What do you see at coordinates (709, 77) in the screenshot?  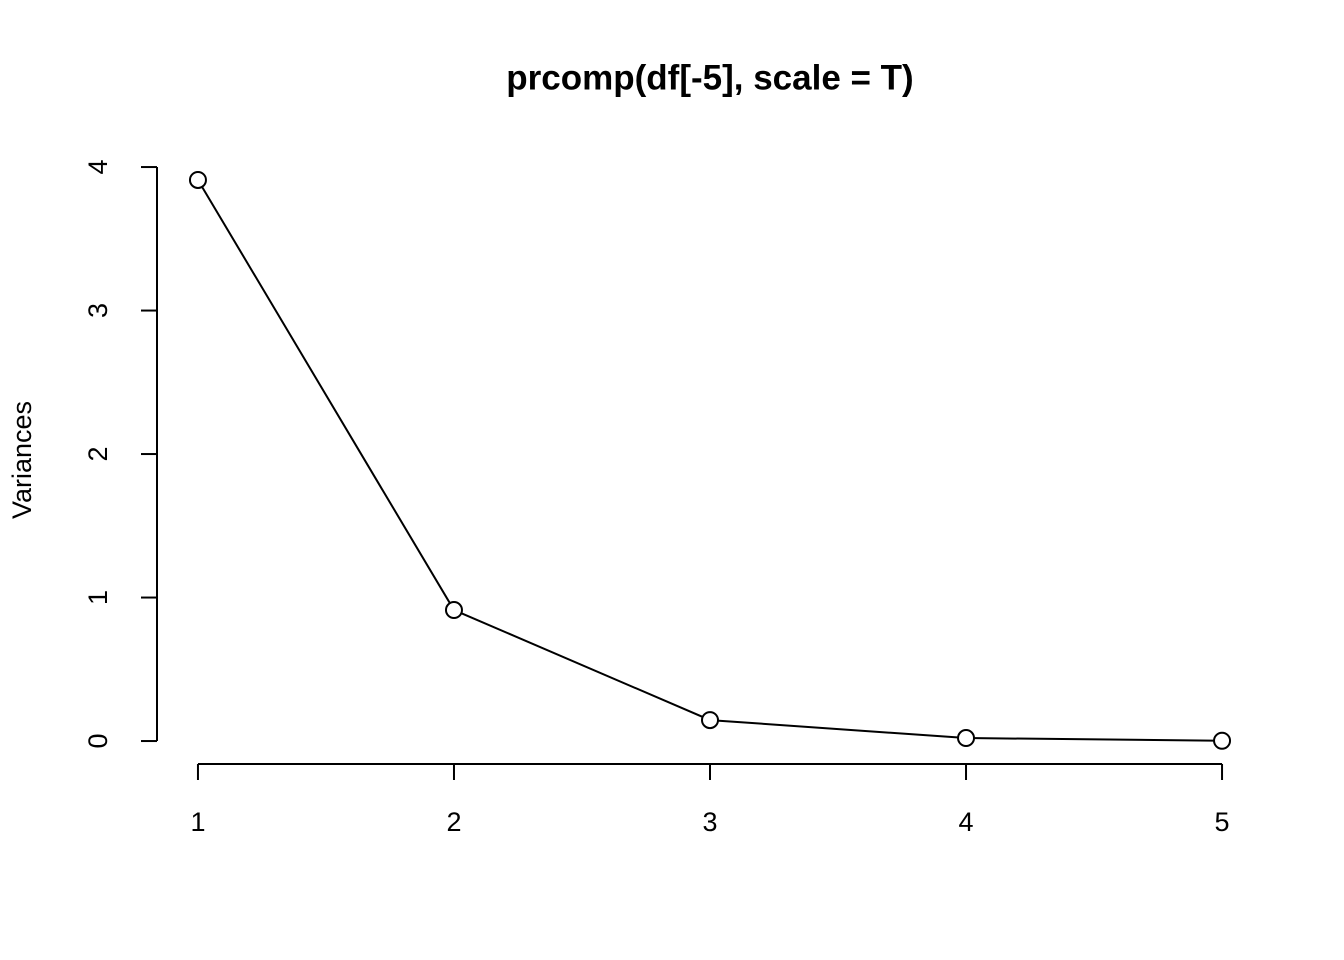 I see `chart-title: prcomp(df[-5], scale = T)` at bounding box center [709, 77].